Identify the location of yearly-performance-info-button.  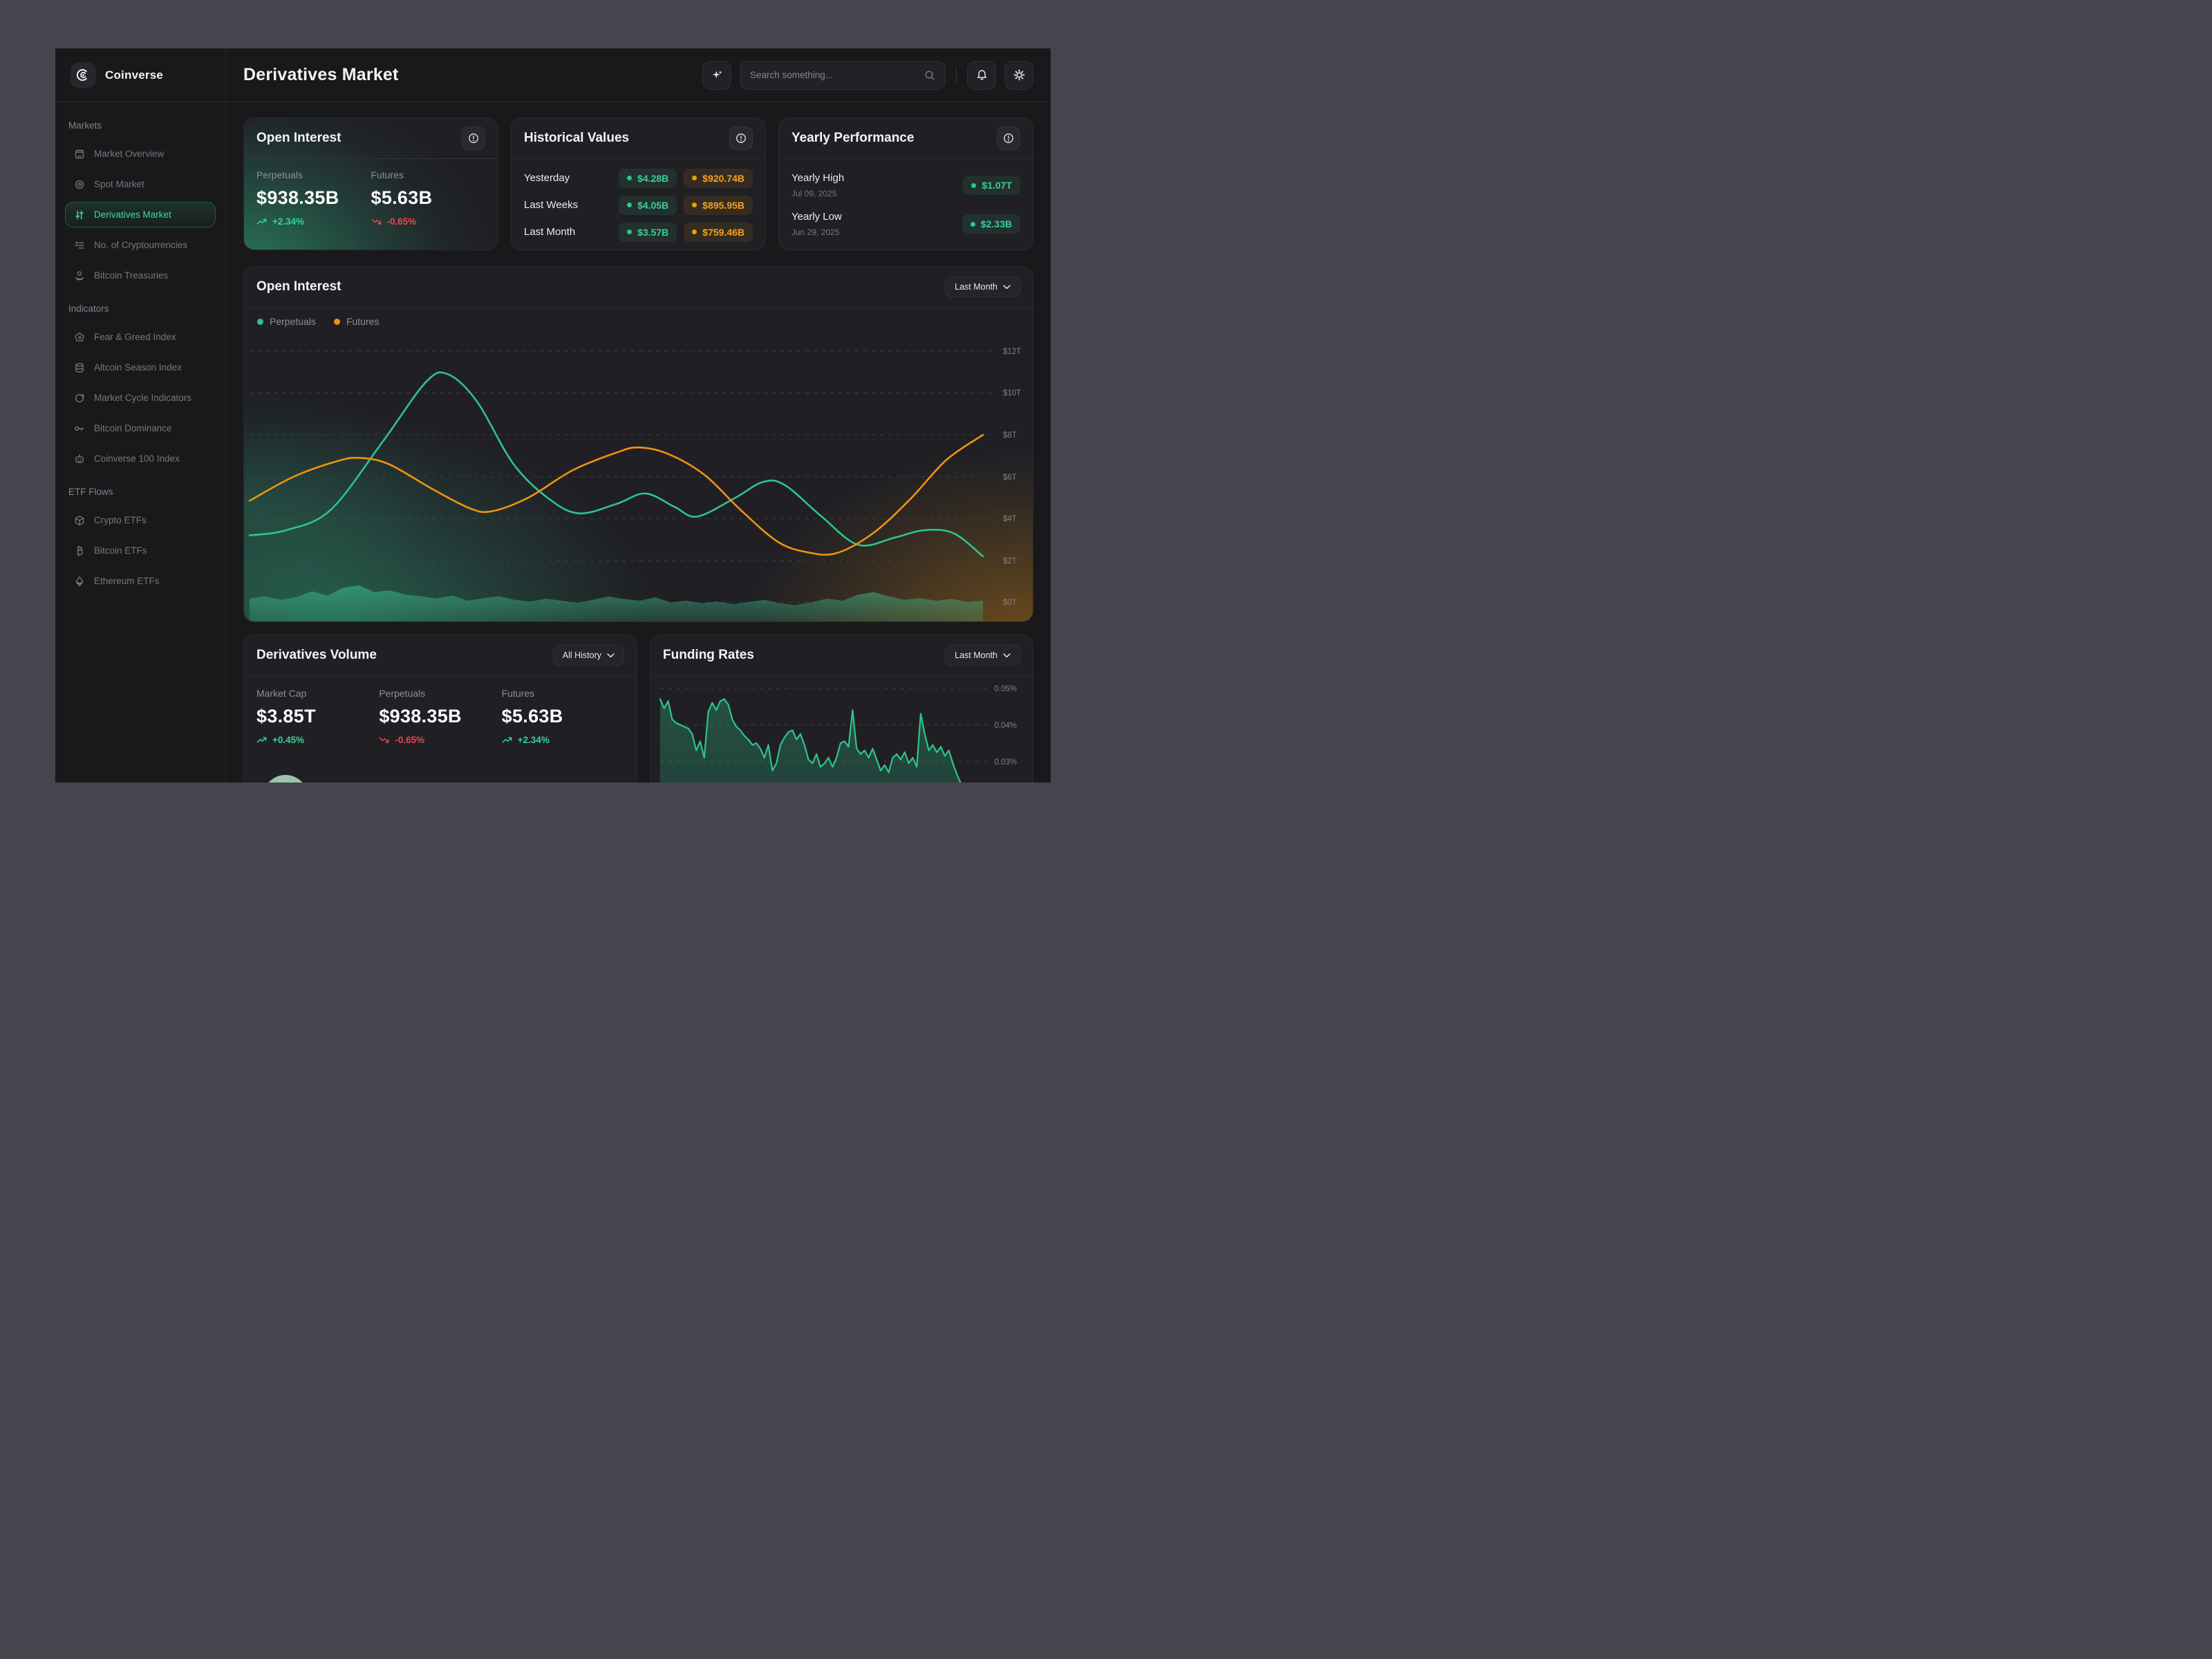
(1009, 138).